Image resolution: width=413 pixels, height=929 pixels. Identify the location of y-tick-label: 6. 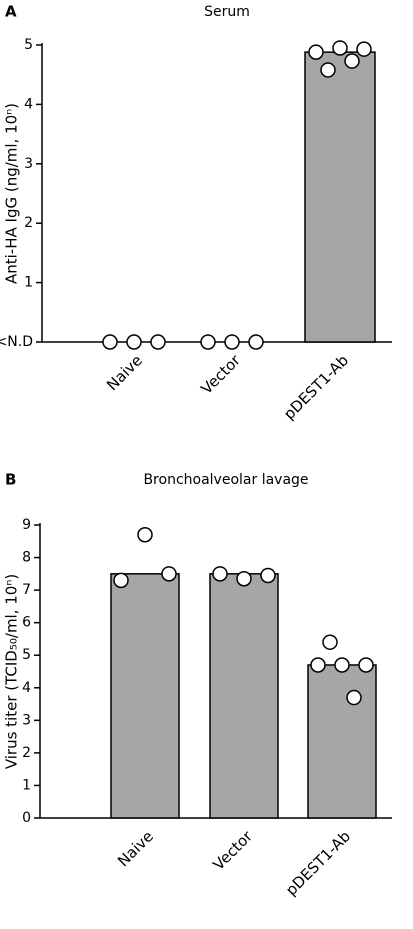
(26, 623).